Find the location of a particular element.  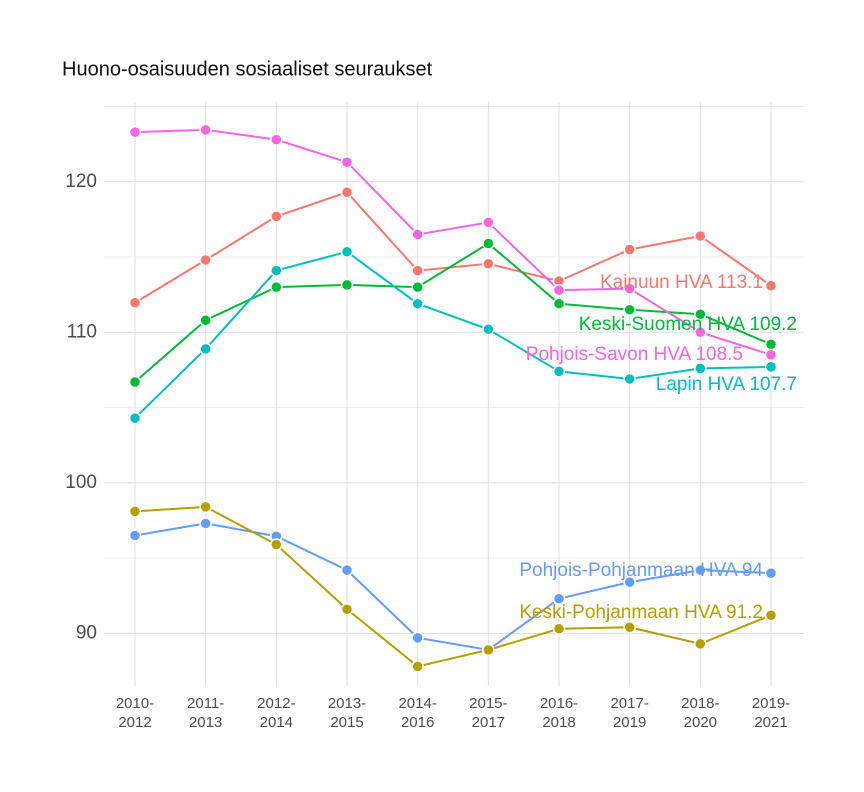

y-tick-label: 100 is located at coordinates (81, 482).